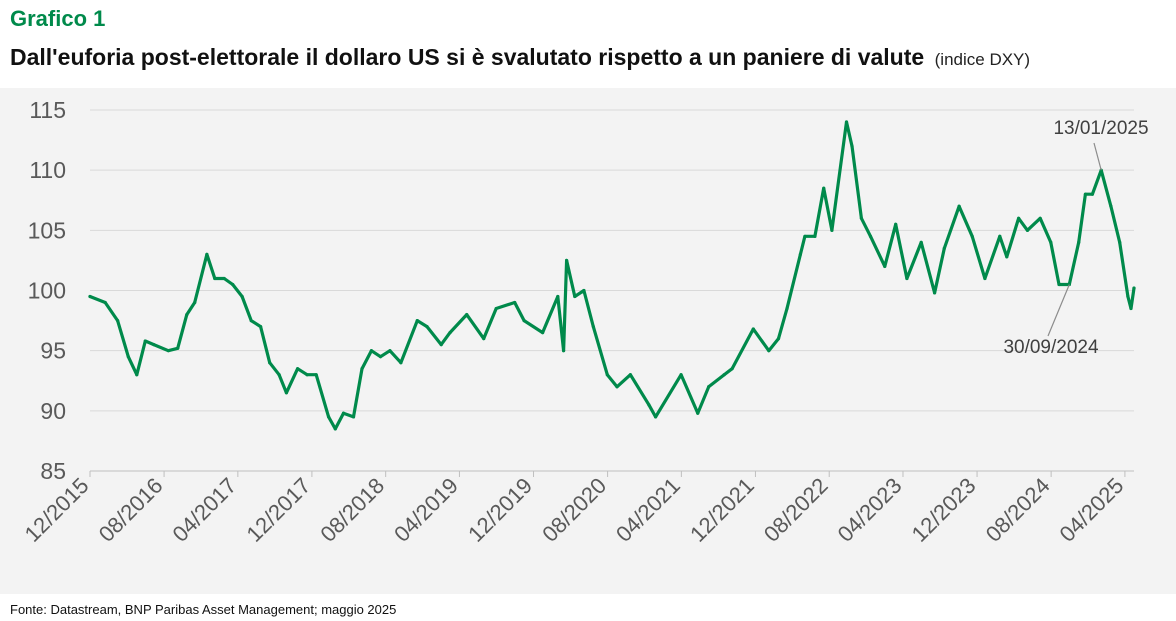  What do you see at coordinates (47, 170) in the screenshot?
I see `y-tick-label: 110` at bounding box center [47, 170].